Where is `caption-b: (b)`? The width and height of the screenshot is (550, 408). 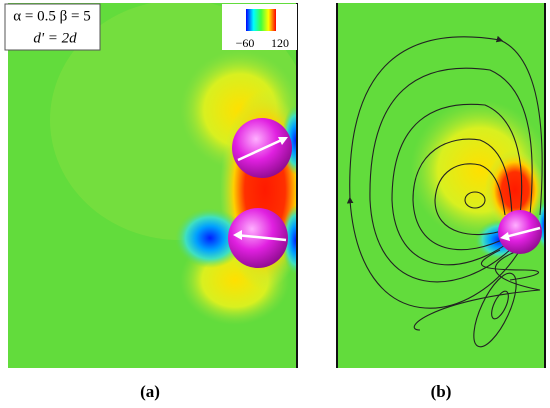
caption-b: (b) is located at coordinates (441, 391).